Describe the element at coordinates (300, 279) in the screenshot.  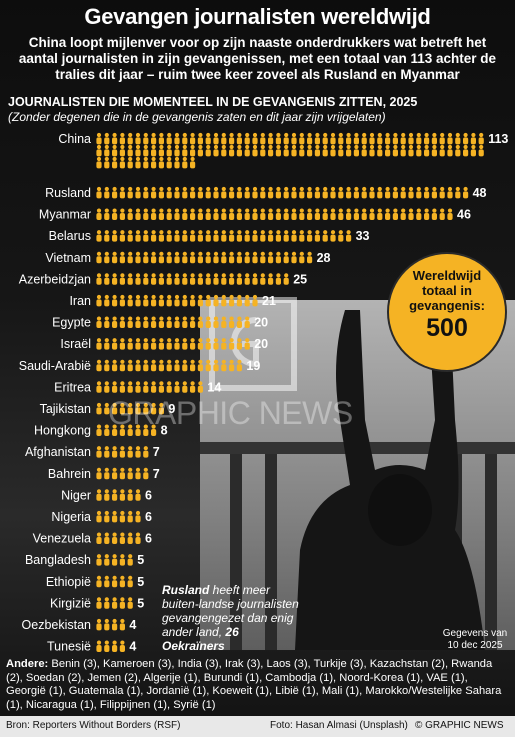
I see `value-label: 25` at that location.